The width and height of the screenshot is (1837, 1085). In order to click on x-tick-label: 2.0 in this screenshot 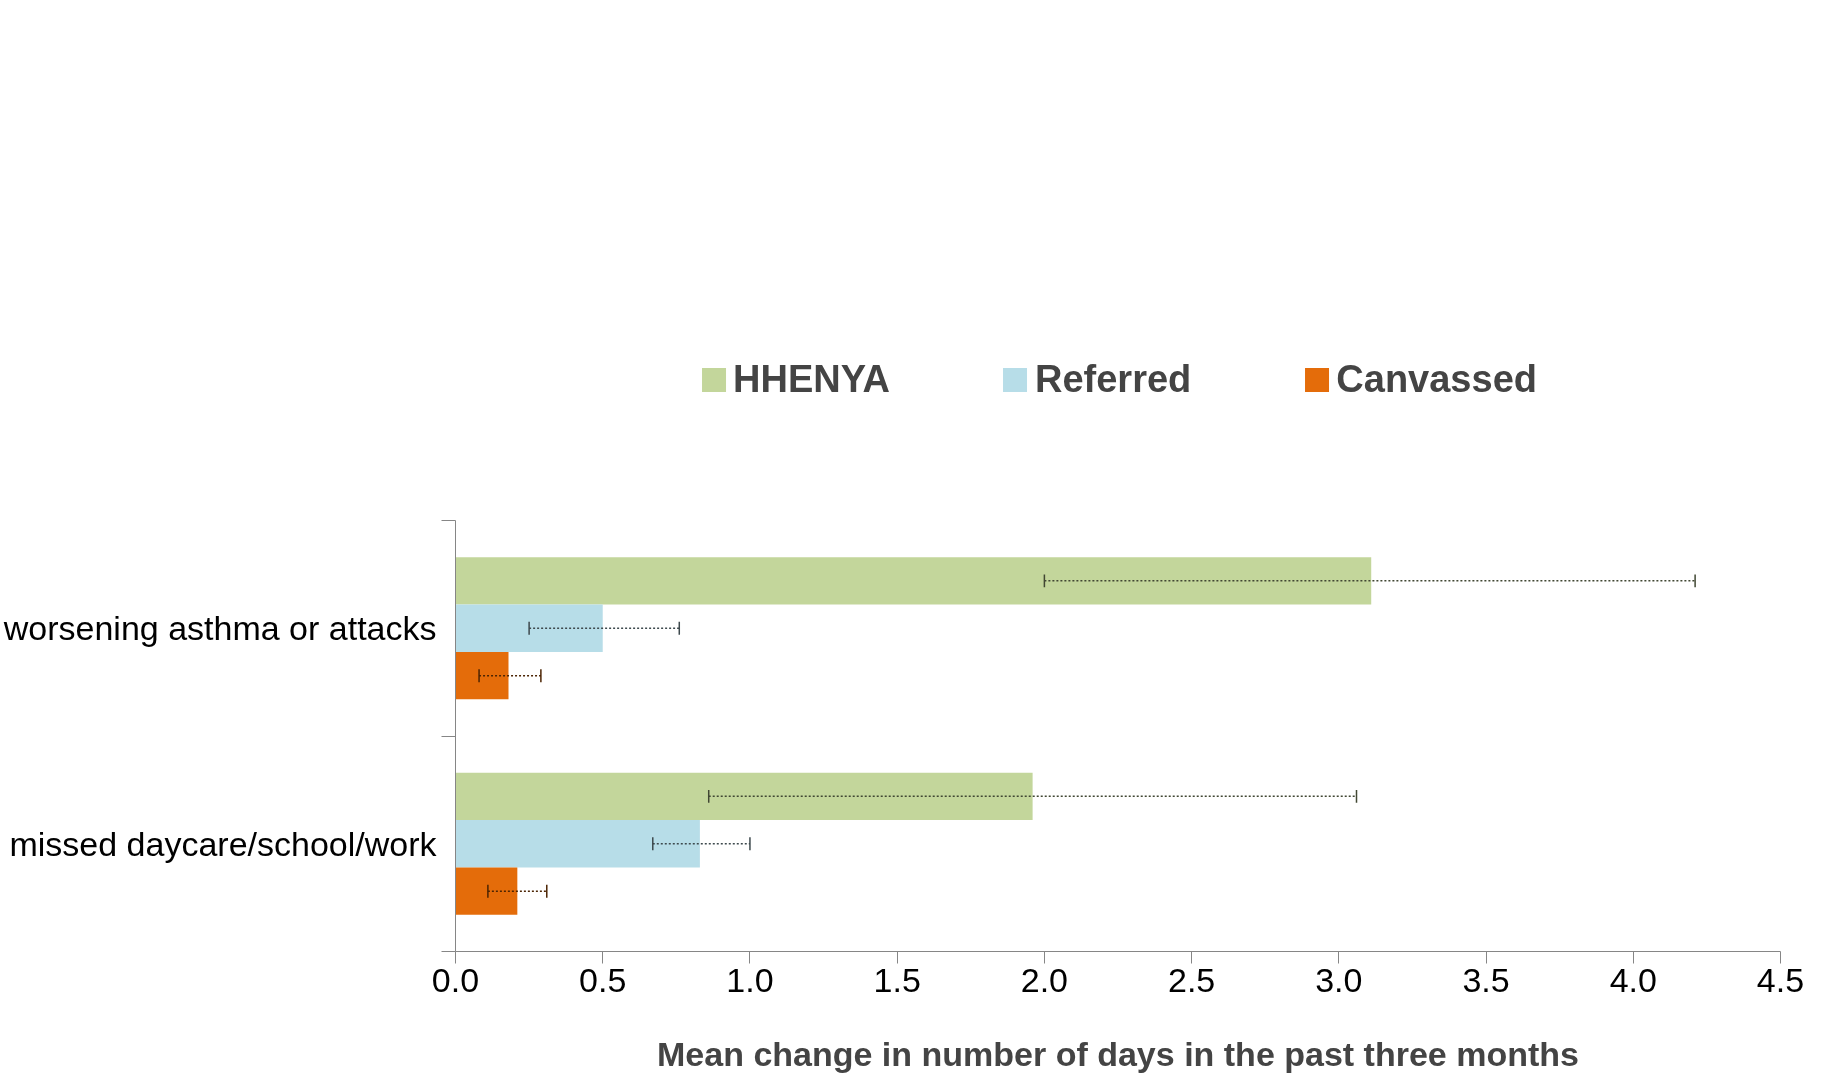, I will do `click(1044, 979)`.